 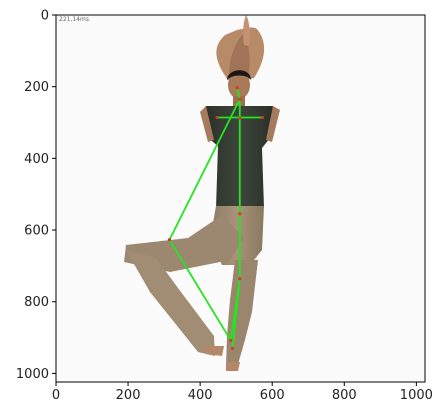 I want to click on pose-skeleton, so click(x=216, y=218).